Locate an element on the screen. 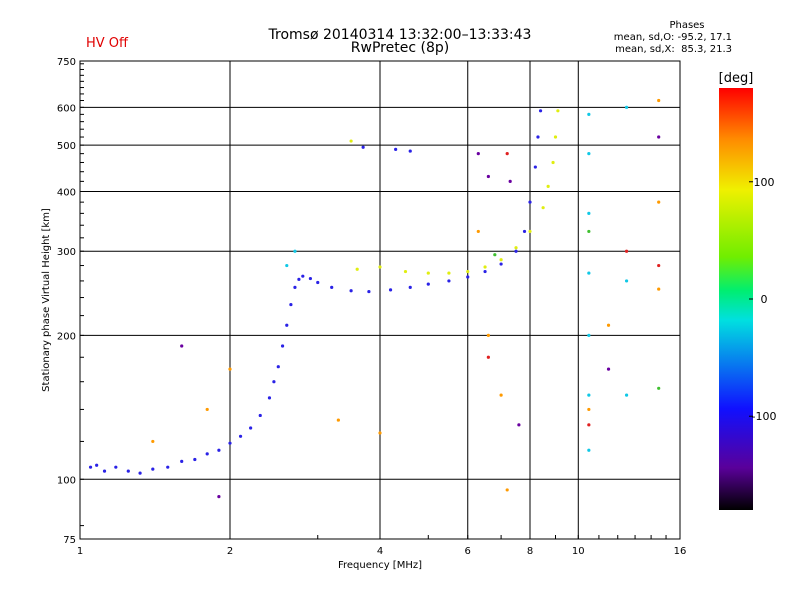 This screenshot has height=600, width=800. y-axis-label: Stationary phase Virtual Height [km] is located at coordinates (46, 300).